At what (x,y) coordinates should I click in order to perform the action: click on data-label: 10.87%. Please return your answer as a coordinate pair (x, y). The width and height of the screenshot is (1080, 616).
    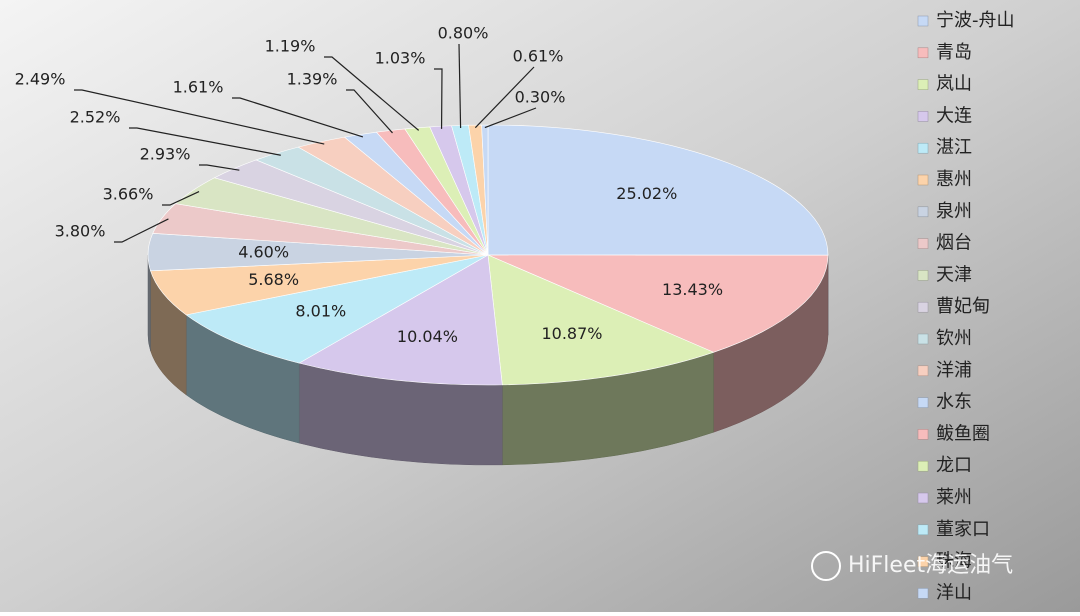
    Looking at the image, I should click on (571, 333).